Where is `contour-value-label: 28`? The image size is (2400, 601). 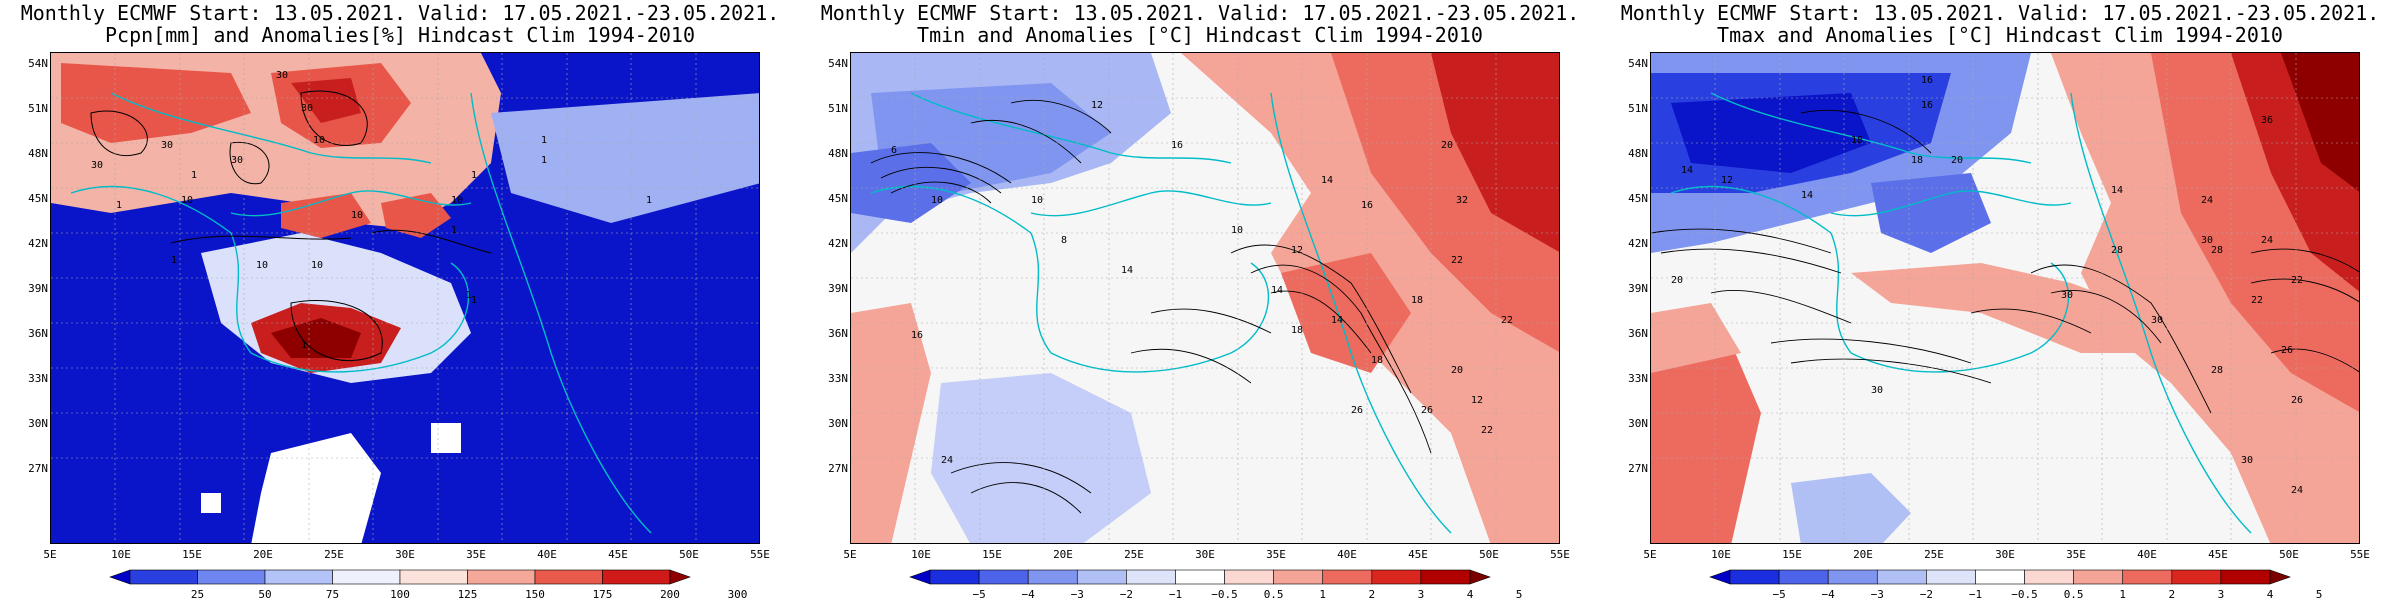
contour-value-label: 28 is located at coordinates (2117, 250).